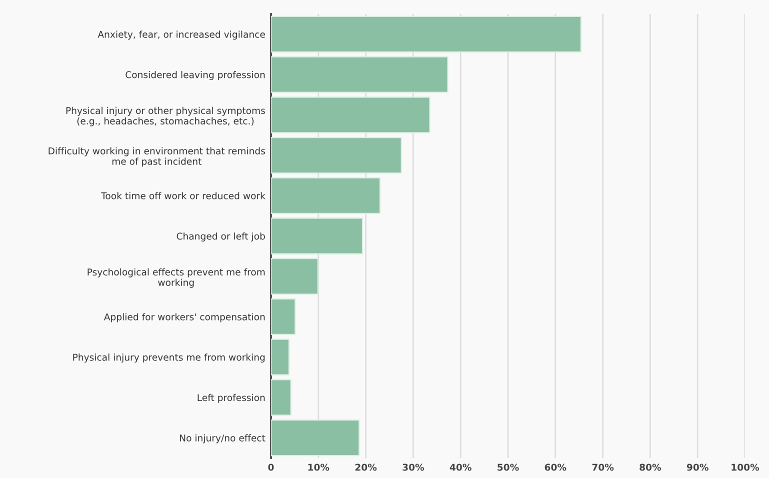 This screenshot has width=769, height=478. Describe the element at coordinates (319, 467) in the screenshot. I see `x-tick-label: 10%` at that location.